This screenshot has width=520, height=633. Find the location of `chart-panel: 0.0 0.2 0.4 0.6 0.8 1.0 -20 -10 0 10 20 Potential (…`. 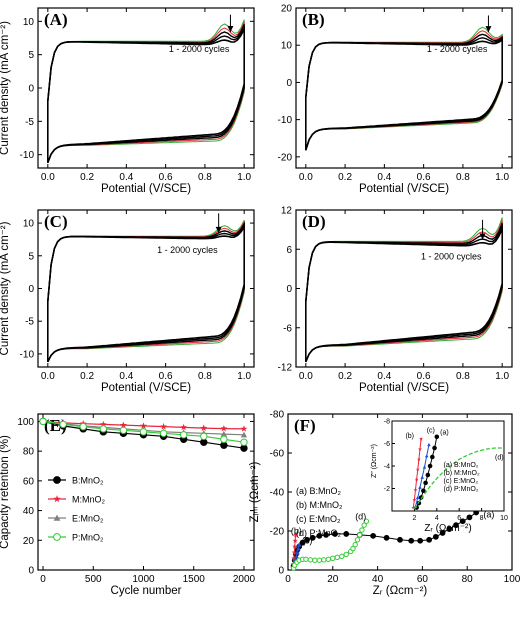

chart-panel: 0.0 0.2 0.4 0.6 0.8 1.0 -20 -10 0 10 20 Potential (… is located at coordinates (395, 99).